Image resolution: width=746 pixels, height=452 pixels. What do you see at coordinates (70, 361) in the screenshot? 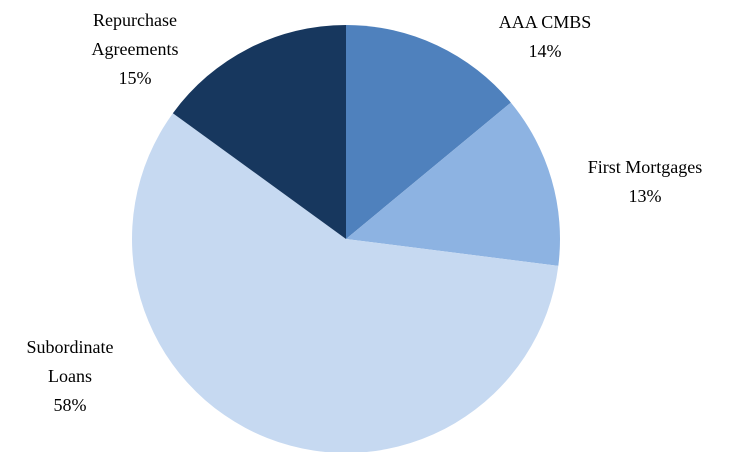
I see `category-label: Subordinate Loans` at bounding box center [70, 361].